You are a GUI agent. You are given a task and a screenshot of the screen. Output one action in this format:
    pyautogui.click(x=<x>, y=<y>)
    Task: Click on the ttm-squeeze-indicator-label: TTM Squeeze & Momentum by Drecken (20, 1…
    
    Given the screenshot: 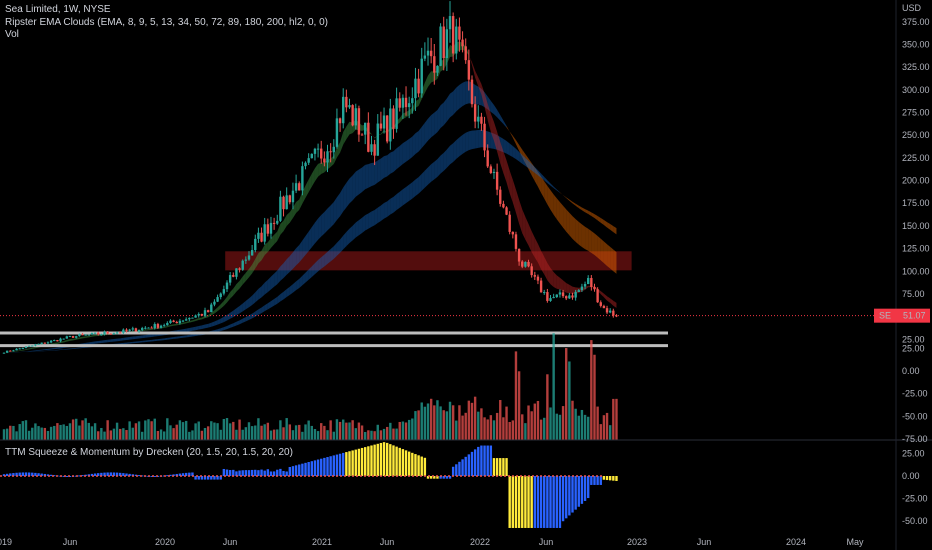 What is the action you would take?
    pyautogui.click(x=149, y=452)
    